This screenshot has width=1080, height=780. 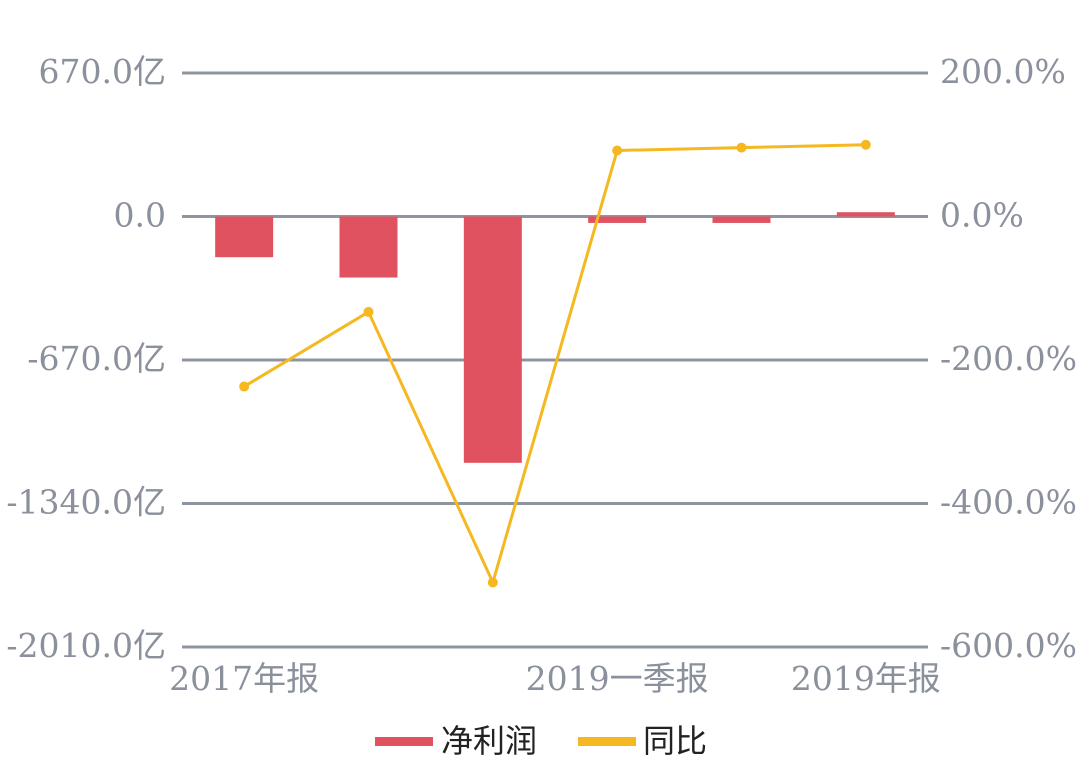 What do you see at coordinates (96, 358) in the screenshot?
I see `left-tick-label: -670.0亿` at bounding box center [96, 358].